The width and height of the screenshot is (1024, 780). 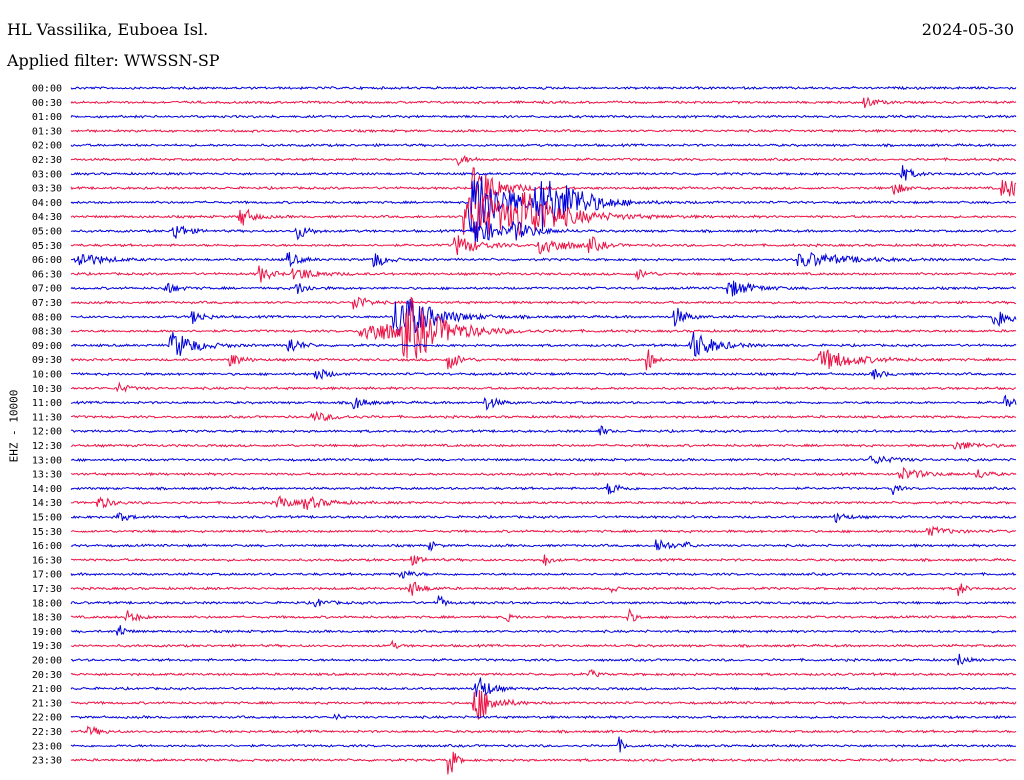 I want to click on time-tick-label: 13:00, so click(x=47, y=460).